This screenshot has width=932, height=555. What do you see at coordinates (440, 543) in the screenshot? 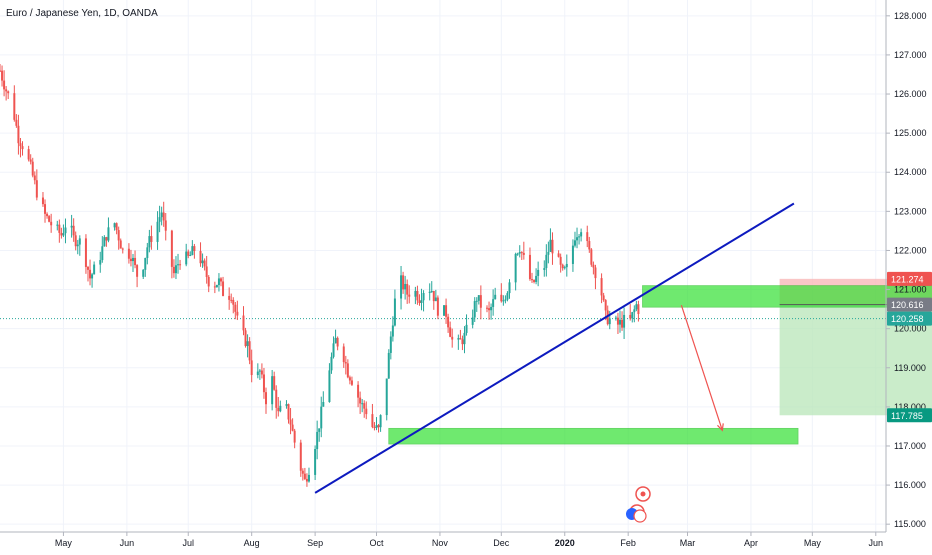
I see `time-tick-label: Nov` at bounding box center [440, 543].